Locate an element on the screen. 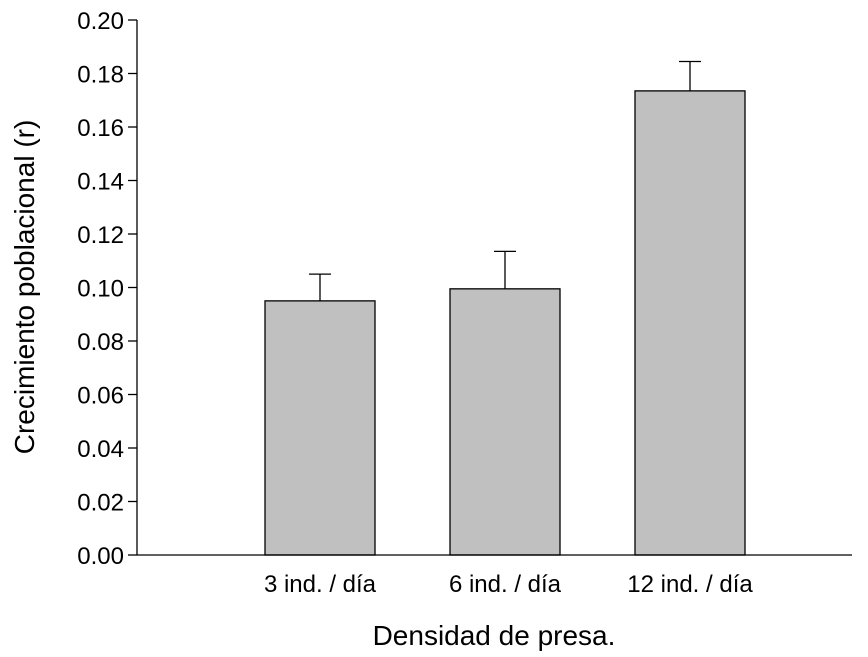 The width and height of the screenshot is (868, 657). x-tick-label: 6 ind. / día is located at coordinates (505, 584).